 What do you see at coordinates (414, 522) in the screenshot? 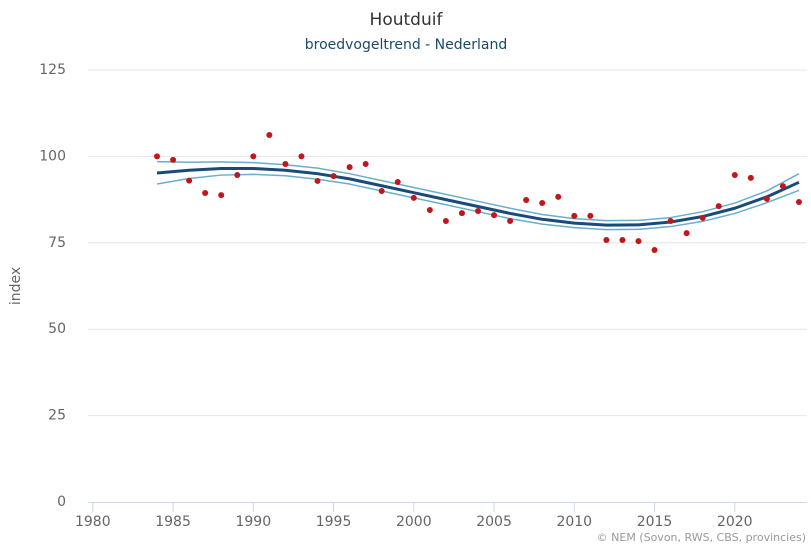
I see `x-tick-label: 2000` at bounding box center [414, 522].